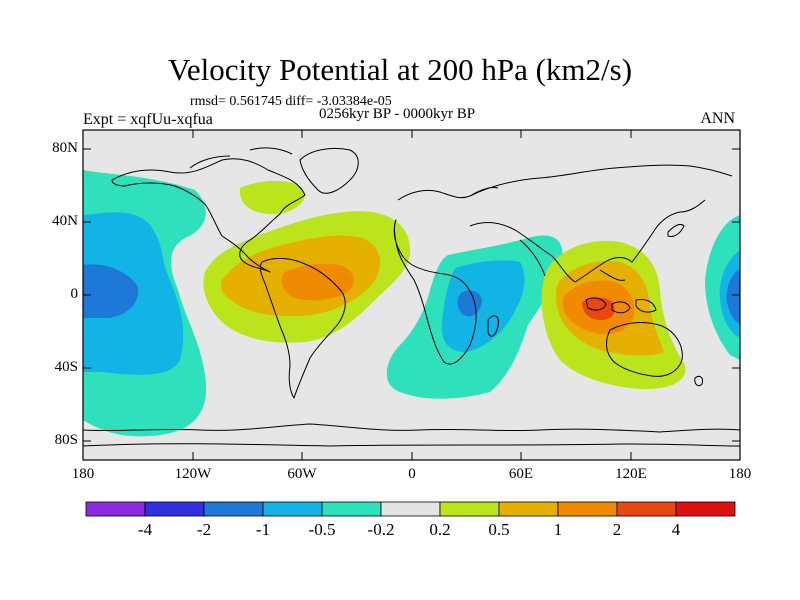 This screenshot has width=800, height=600. What do you see at coordinates (397, 114) in the screenshot?
I see `period-label: 0256kyr BP - 0000kyr BP` at bounding box center [397, 114].